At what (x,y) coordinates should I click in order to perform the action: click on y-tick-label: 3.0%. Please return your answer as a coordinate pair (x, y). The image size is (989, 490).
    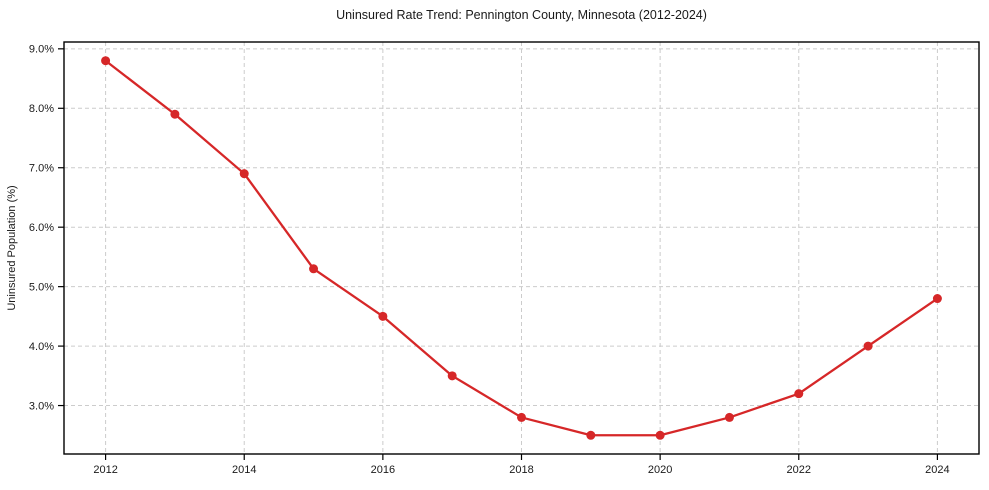
    Looking at the image, I should click on (41, 406).